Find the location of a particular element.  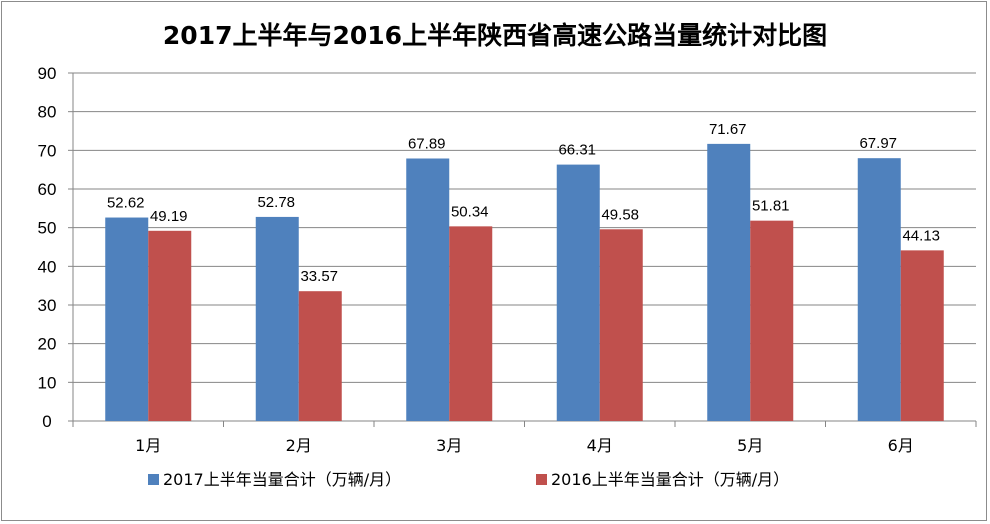

x-axis: 1月 2月 3月 4月 5月 6月 is located at coordinates (524, 437).